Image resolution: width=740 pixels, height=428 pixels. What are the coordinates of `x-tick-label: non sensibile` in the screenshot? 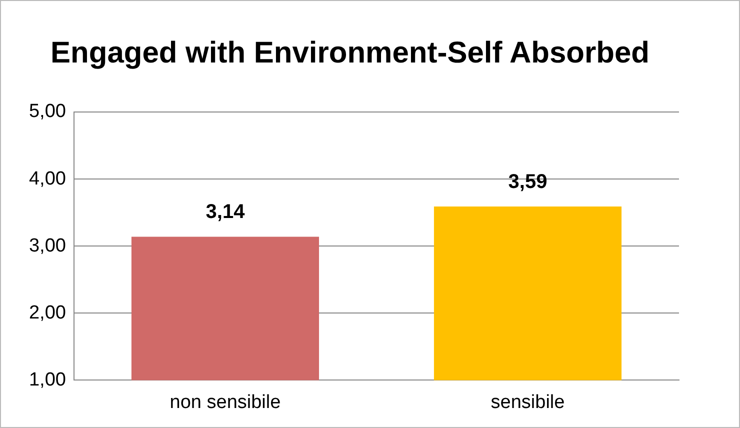 It's located at (225, 402).